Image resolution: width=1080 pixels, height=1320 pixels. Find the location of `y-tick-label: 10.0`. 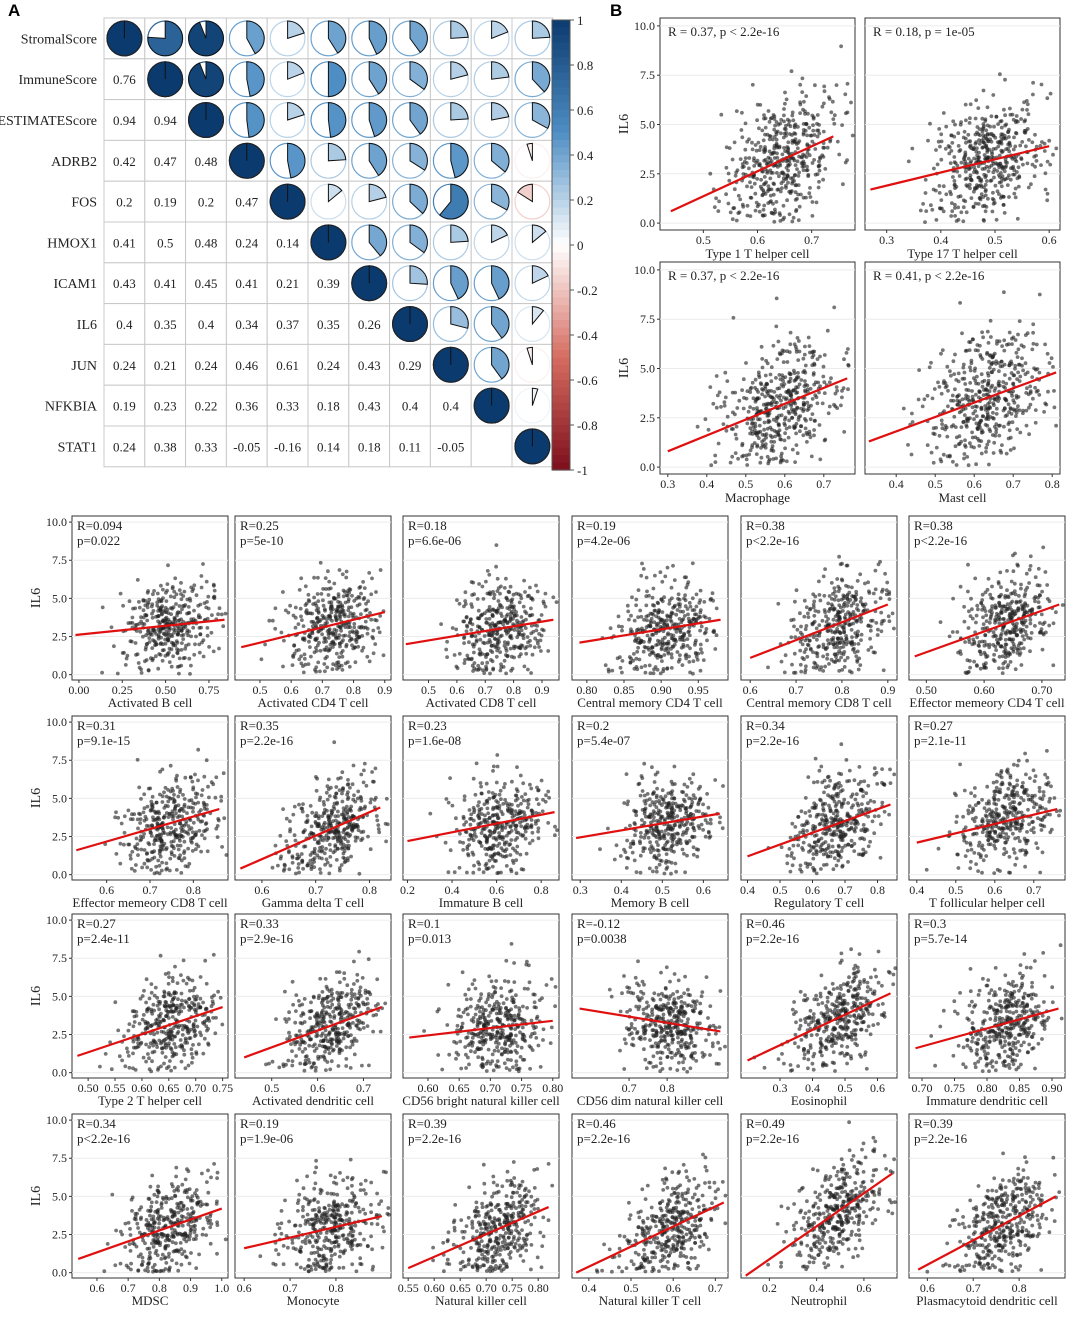

y-tick-label: 10.0 is located at coordinates (644, 26).